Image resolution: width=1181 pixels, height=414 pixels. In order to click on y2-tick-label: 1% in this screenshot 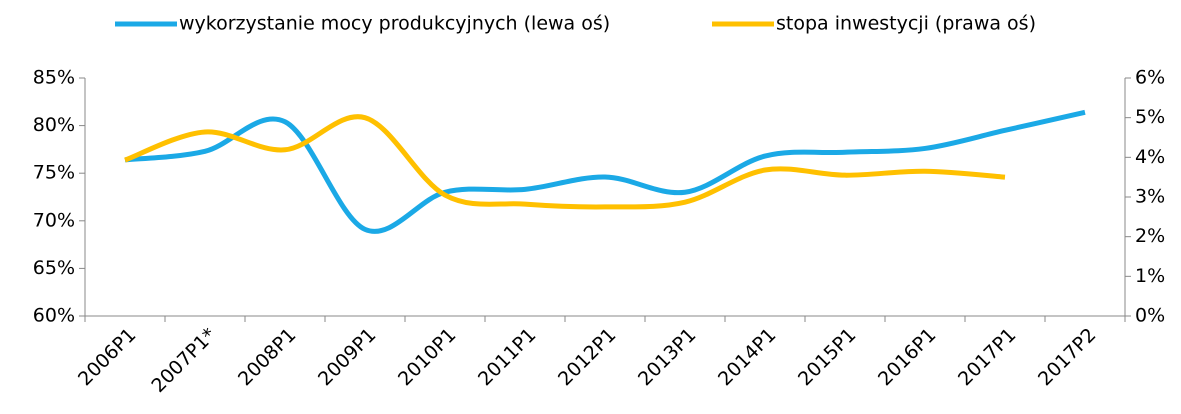, I will do `click(1150, 276)`.